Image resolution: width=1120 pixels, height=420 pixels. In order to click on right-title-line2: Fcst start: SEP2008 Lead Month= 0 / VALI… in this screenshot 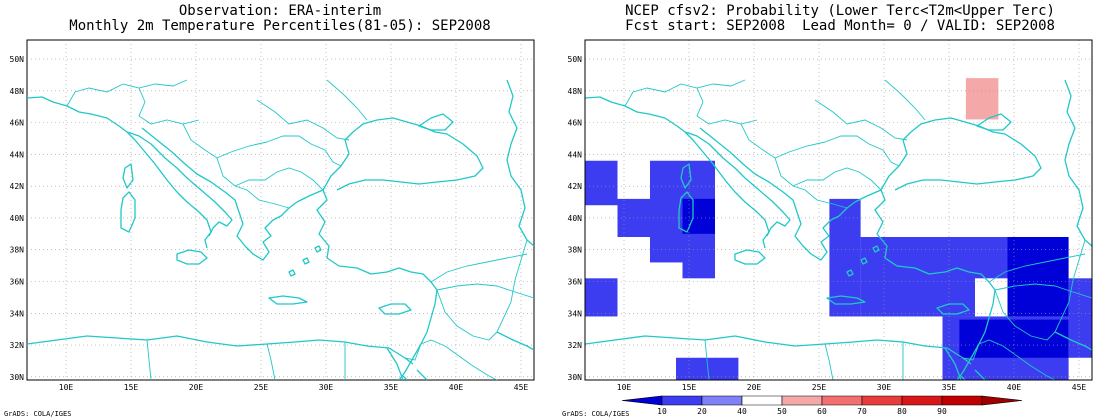, I will do `click(840, 26)`.